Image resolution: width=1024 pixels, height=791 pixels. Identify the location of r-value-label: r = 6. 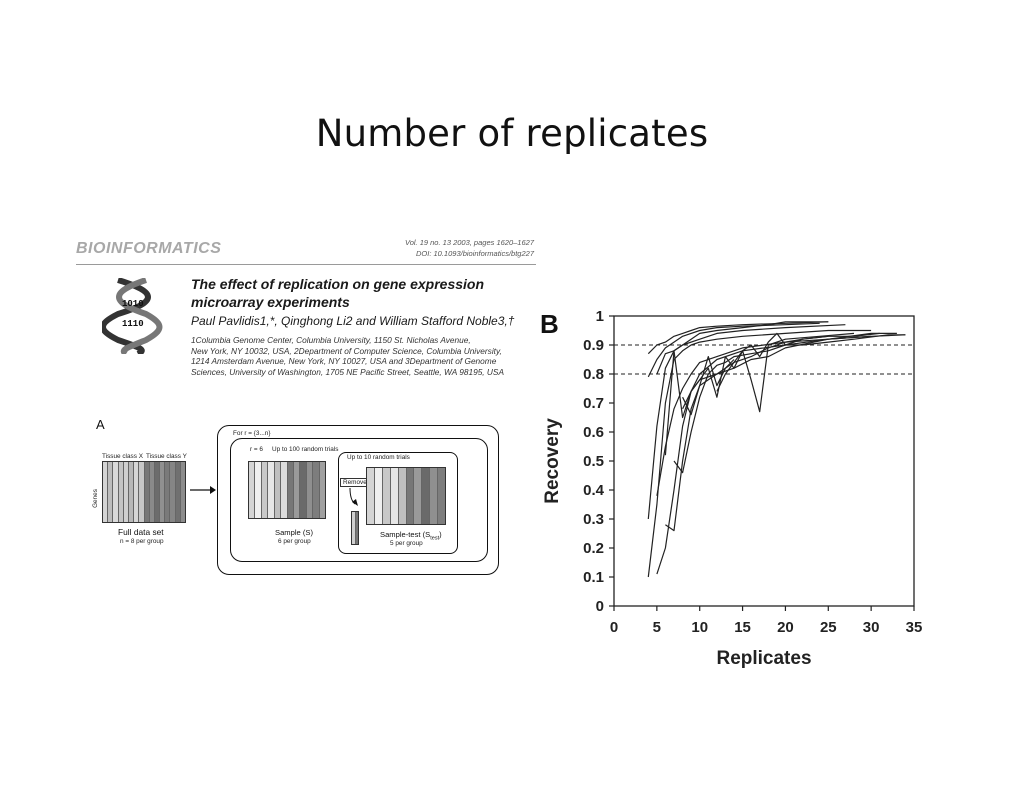
(256, 449).